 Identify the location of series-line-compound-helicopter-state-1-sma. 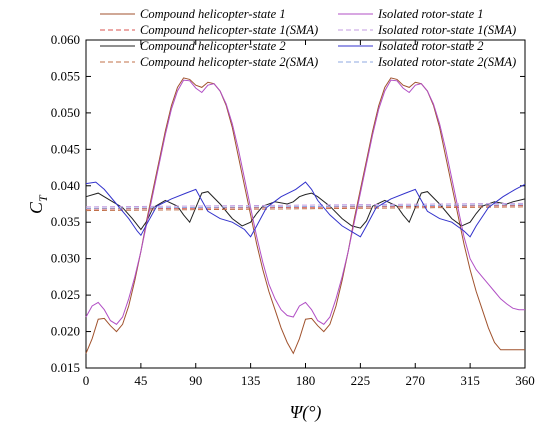
(305, 207).